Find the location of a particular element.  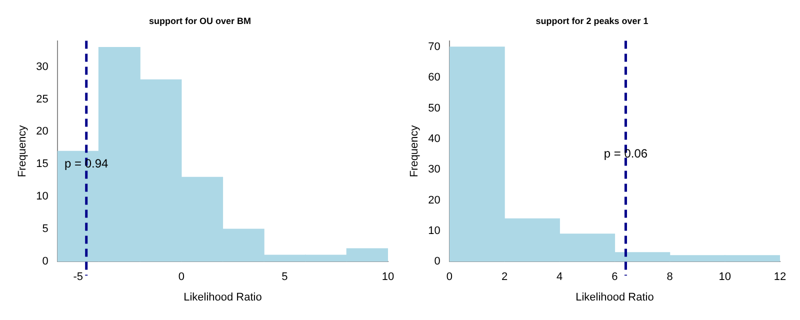

y-tick-label: 60 is located at coordinates (434, 78).